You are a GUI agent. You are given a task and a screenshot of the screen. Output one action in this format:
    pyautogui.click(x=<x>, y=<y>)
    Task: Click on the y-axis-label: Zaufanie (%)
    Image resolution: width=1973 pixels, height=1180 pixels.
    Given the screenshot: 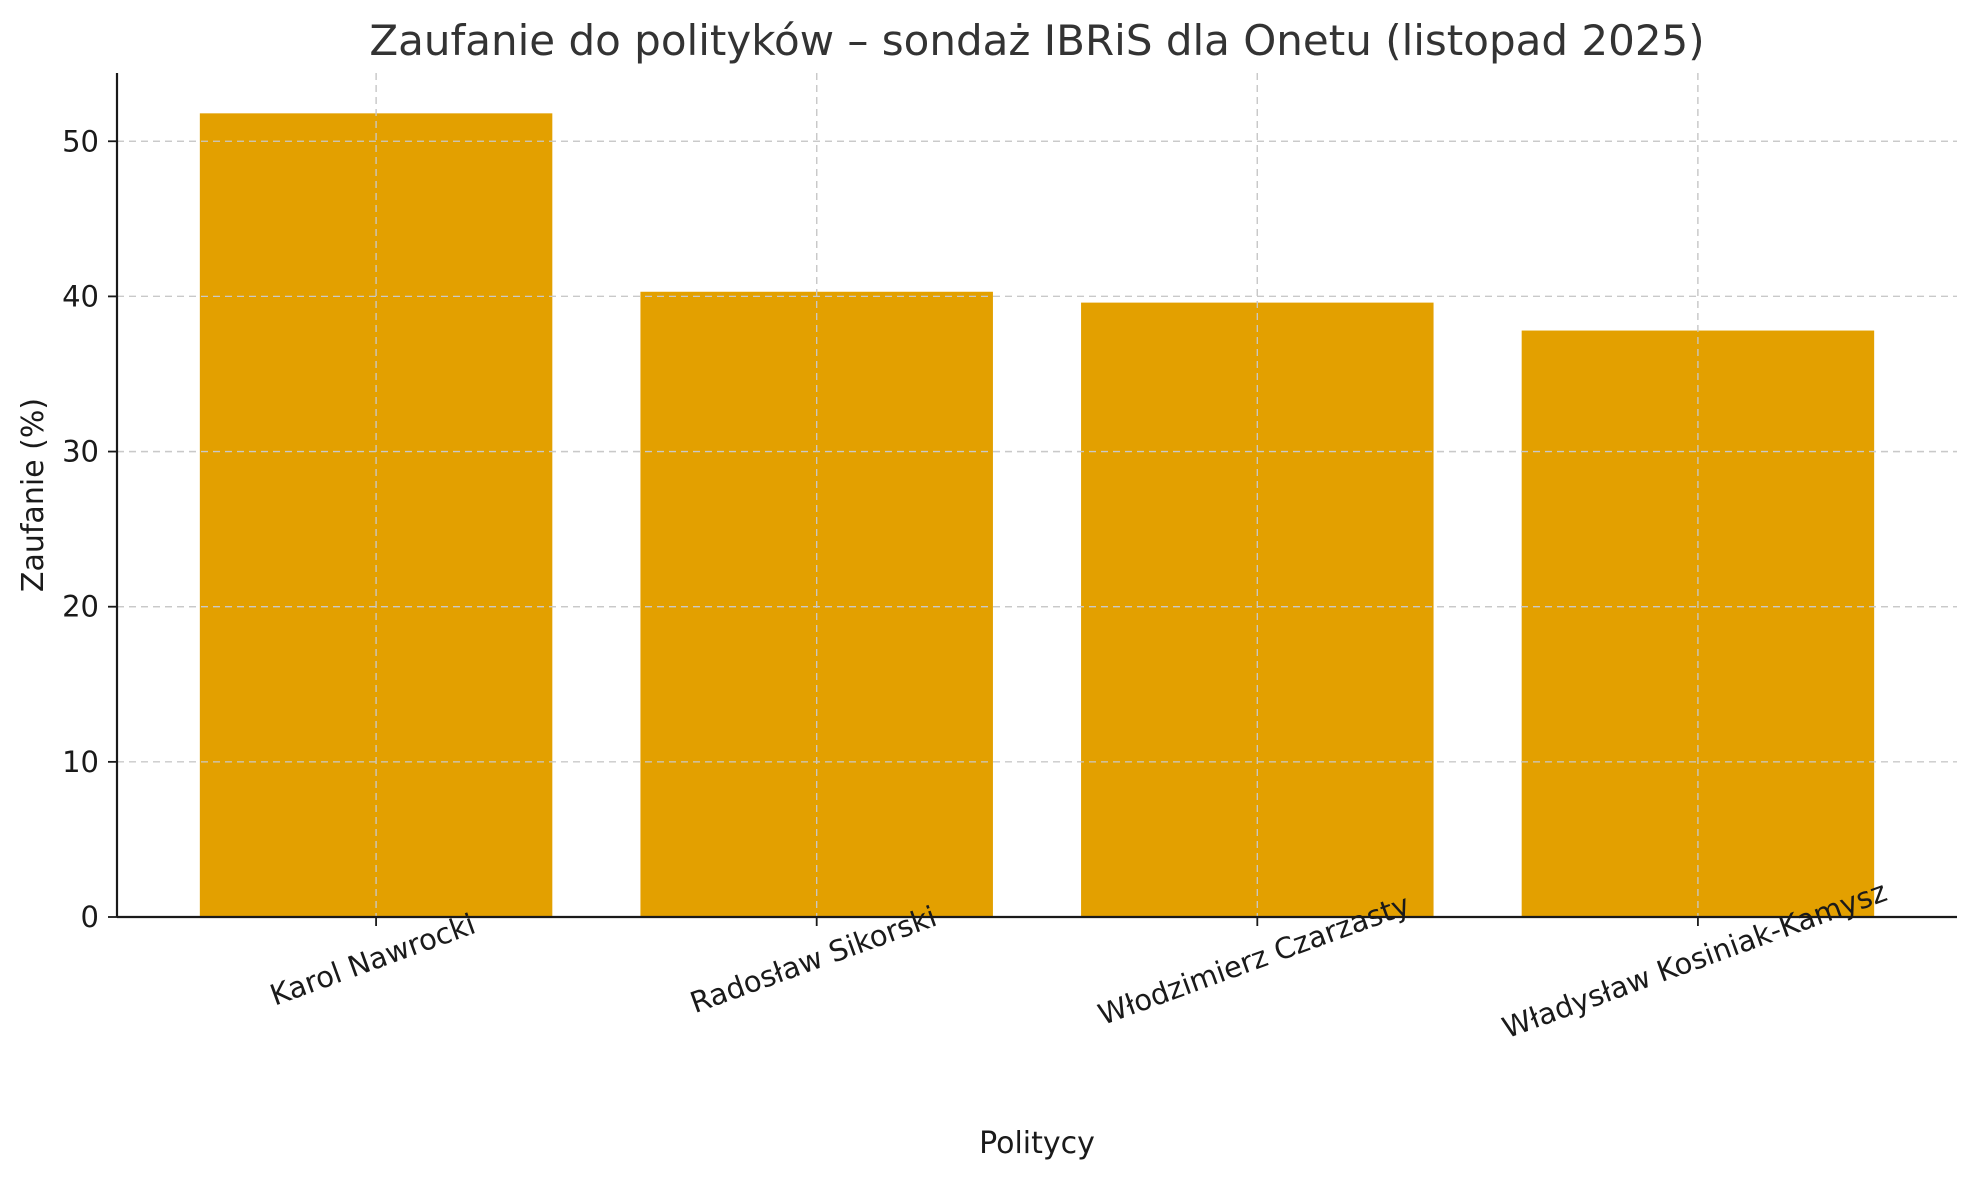 What is the action you would take?
    pyautogui.click(x=33, y=495)
    